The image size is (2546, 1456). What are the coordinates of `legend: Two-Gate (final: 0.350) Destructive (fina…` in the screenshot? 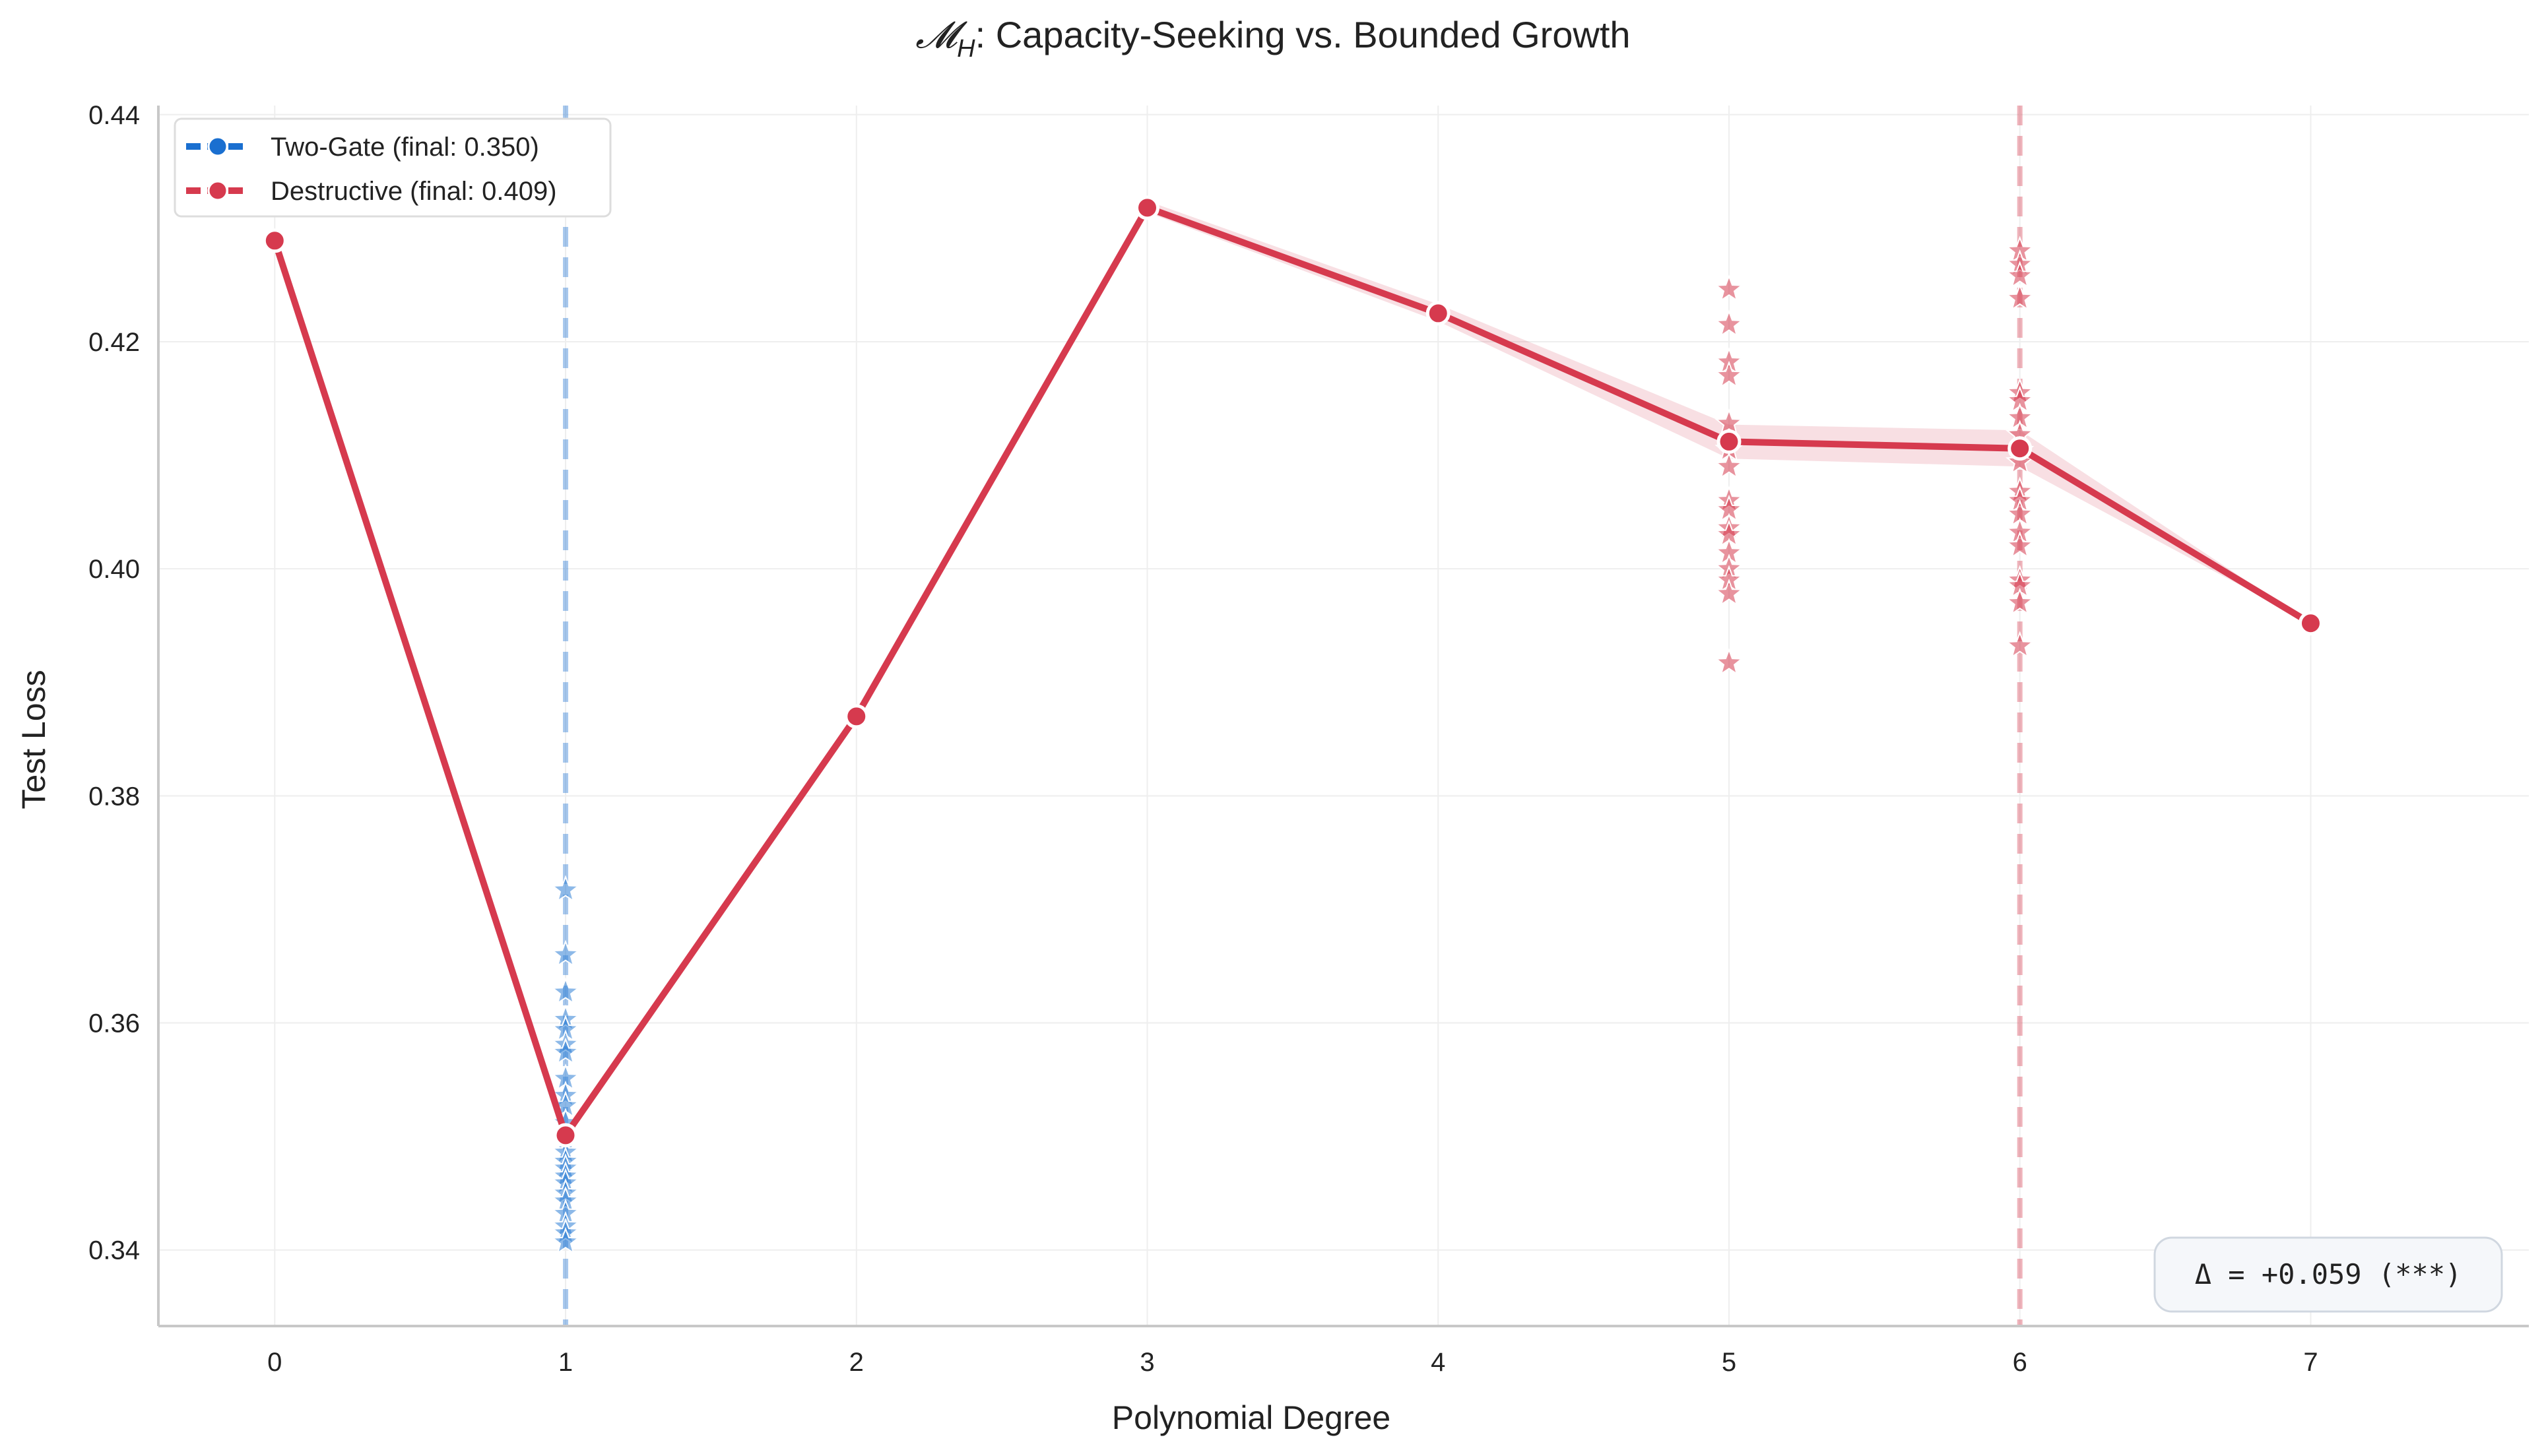 It's located at (393, 167).